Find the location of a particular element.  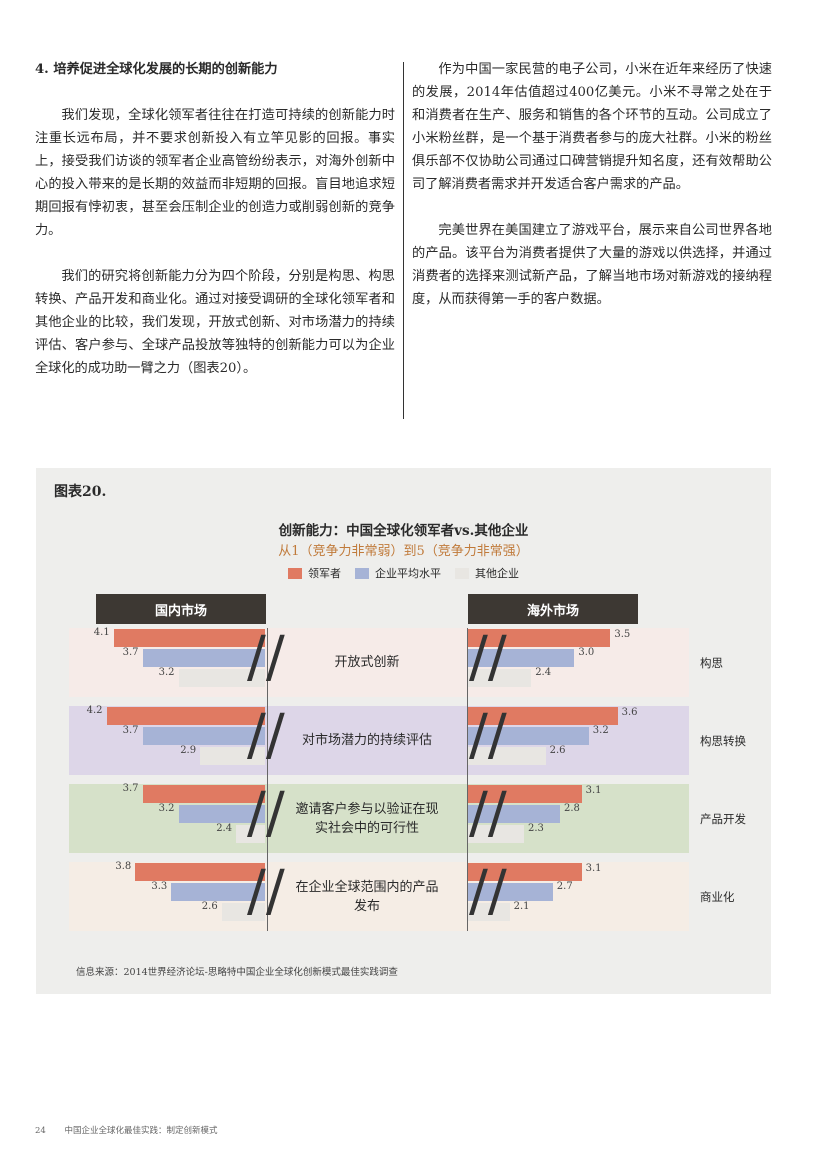

category-label: 在企业全球范围内的产品发布 is located at coordinates (367, 896).